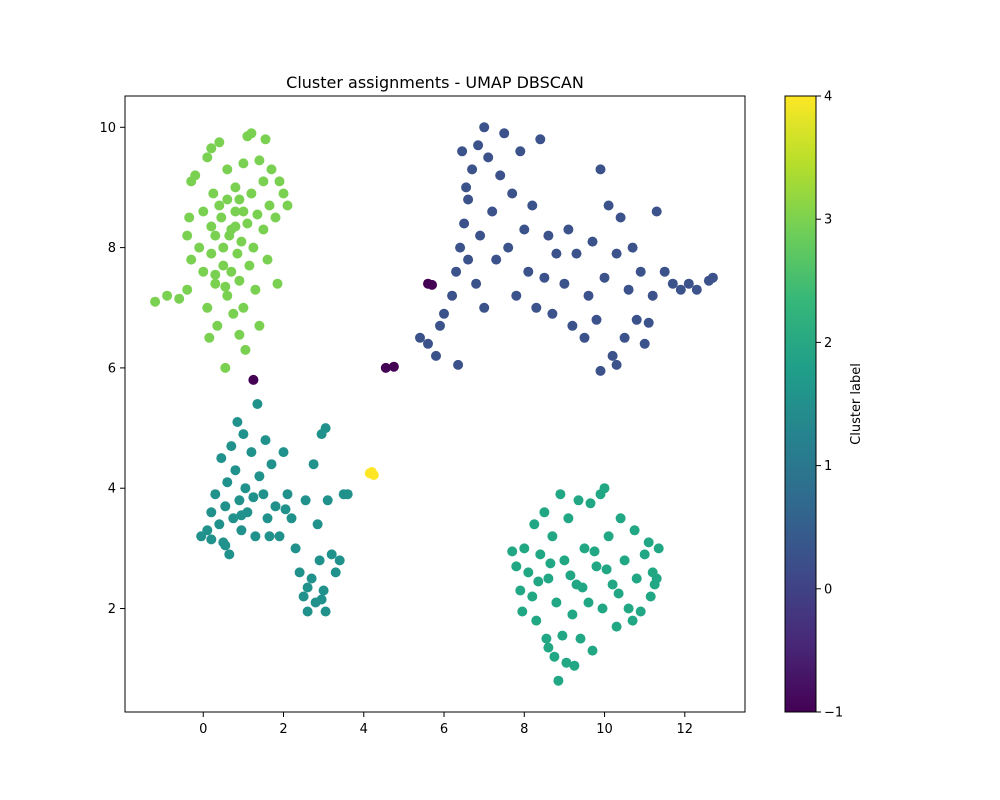 This screenshot has width=1000, height=800. Describe the element at coordinates (112, 609) in the screenshot. I see `y-tick-label: 2` at that location.